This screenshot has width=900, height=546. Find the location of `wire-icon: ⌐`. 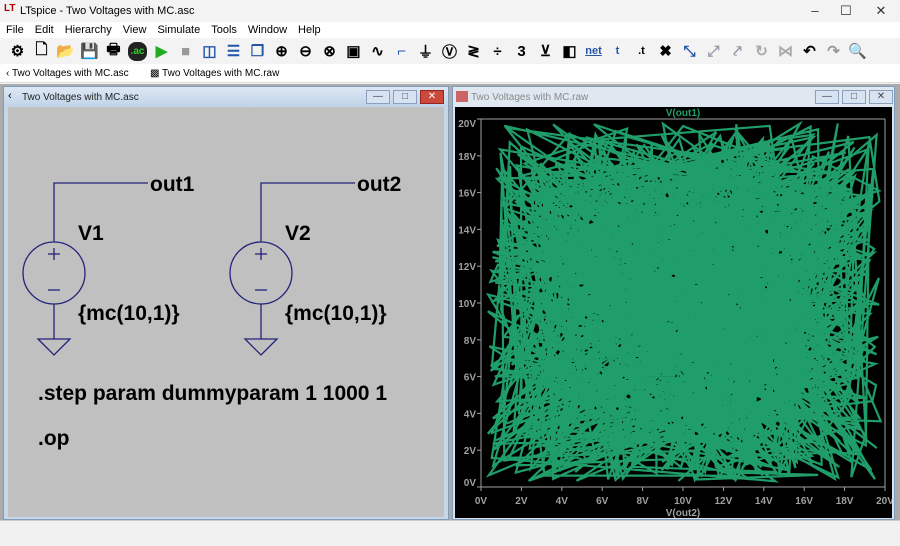

wire-icon: ⌐ is located at coordinates (401, 51).